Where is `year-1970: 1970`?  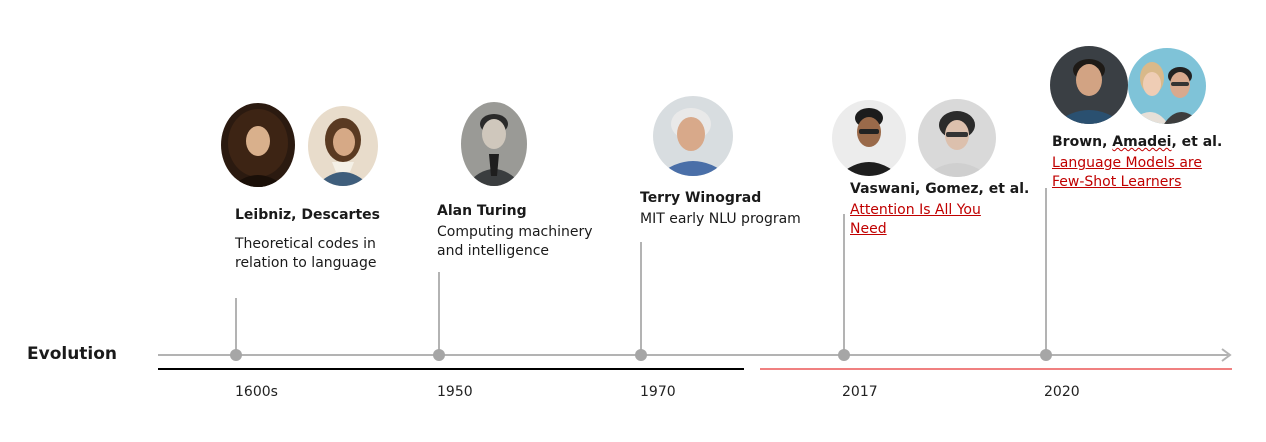 year-1970: 1970 is located at coordinates (658, 392).